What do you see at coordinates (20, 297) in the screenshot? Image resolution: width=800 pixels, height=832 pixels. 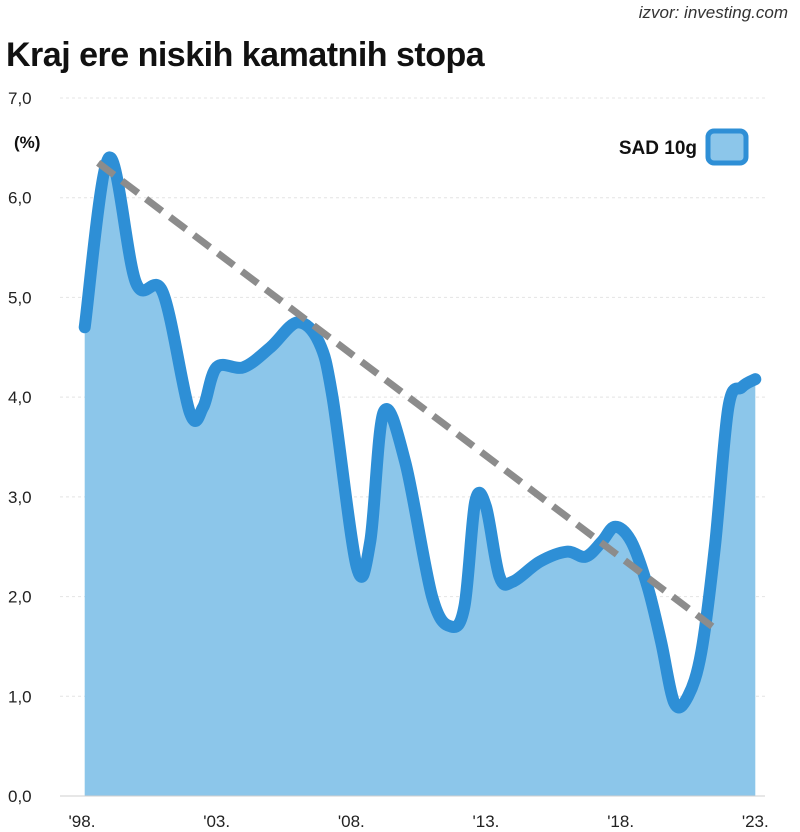 I see `y-tick-label: 5,0` at bounding box center [20, 297].